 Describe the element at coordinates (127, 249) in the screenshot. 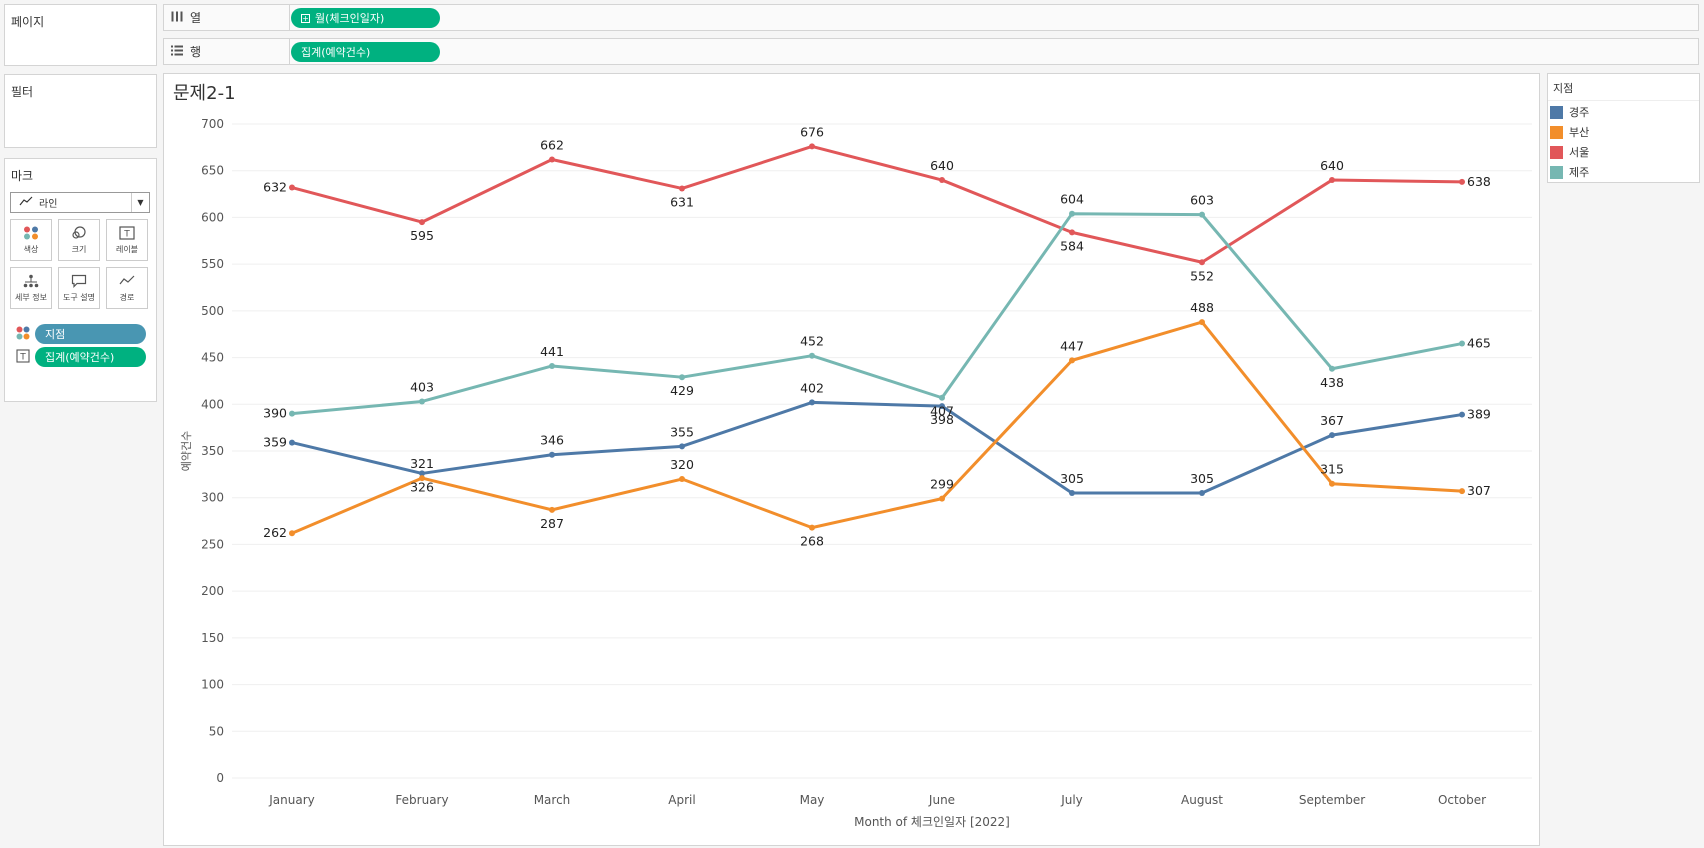

I see `label-button-label: 레이블` at that location.